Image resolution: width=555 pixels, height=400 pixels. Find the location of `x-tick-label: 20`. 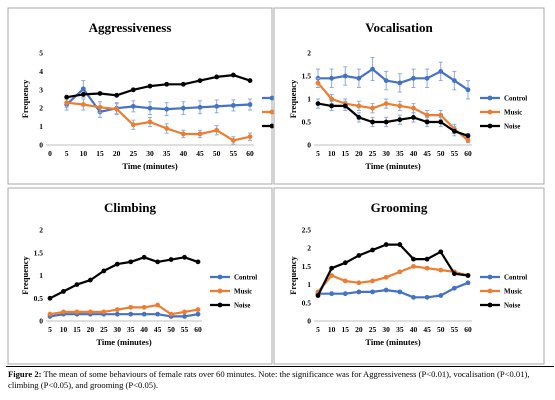

x-tick-label: 20 is located at coordinates (359, 153).